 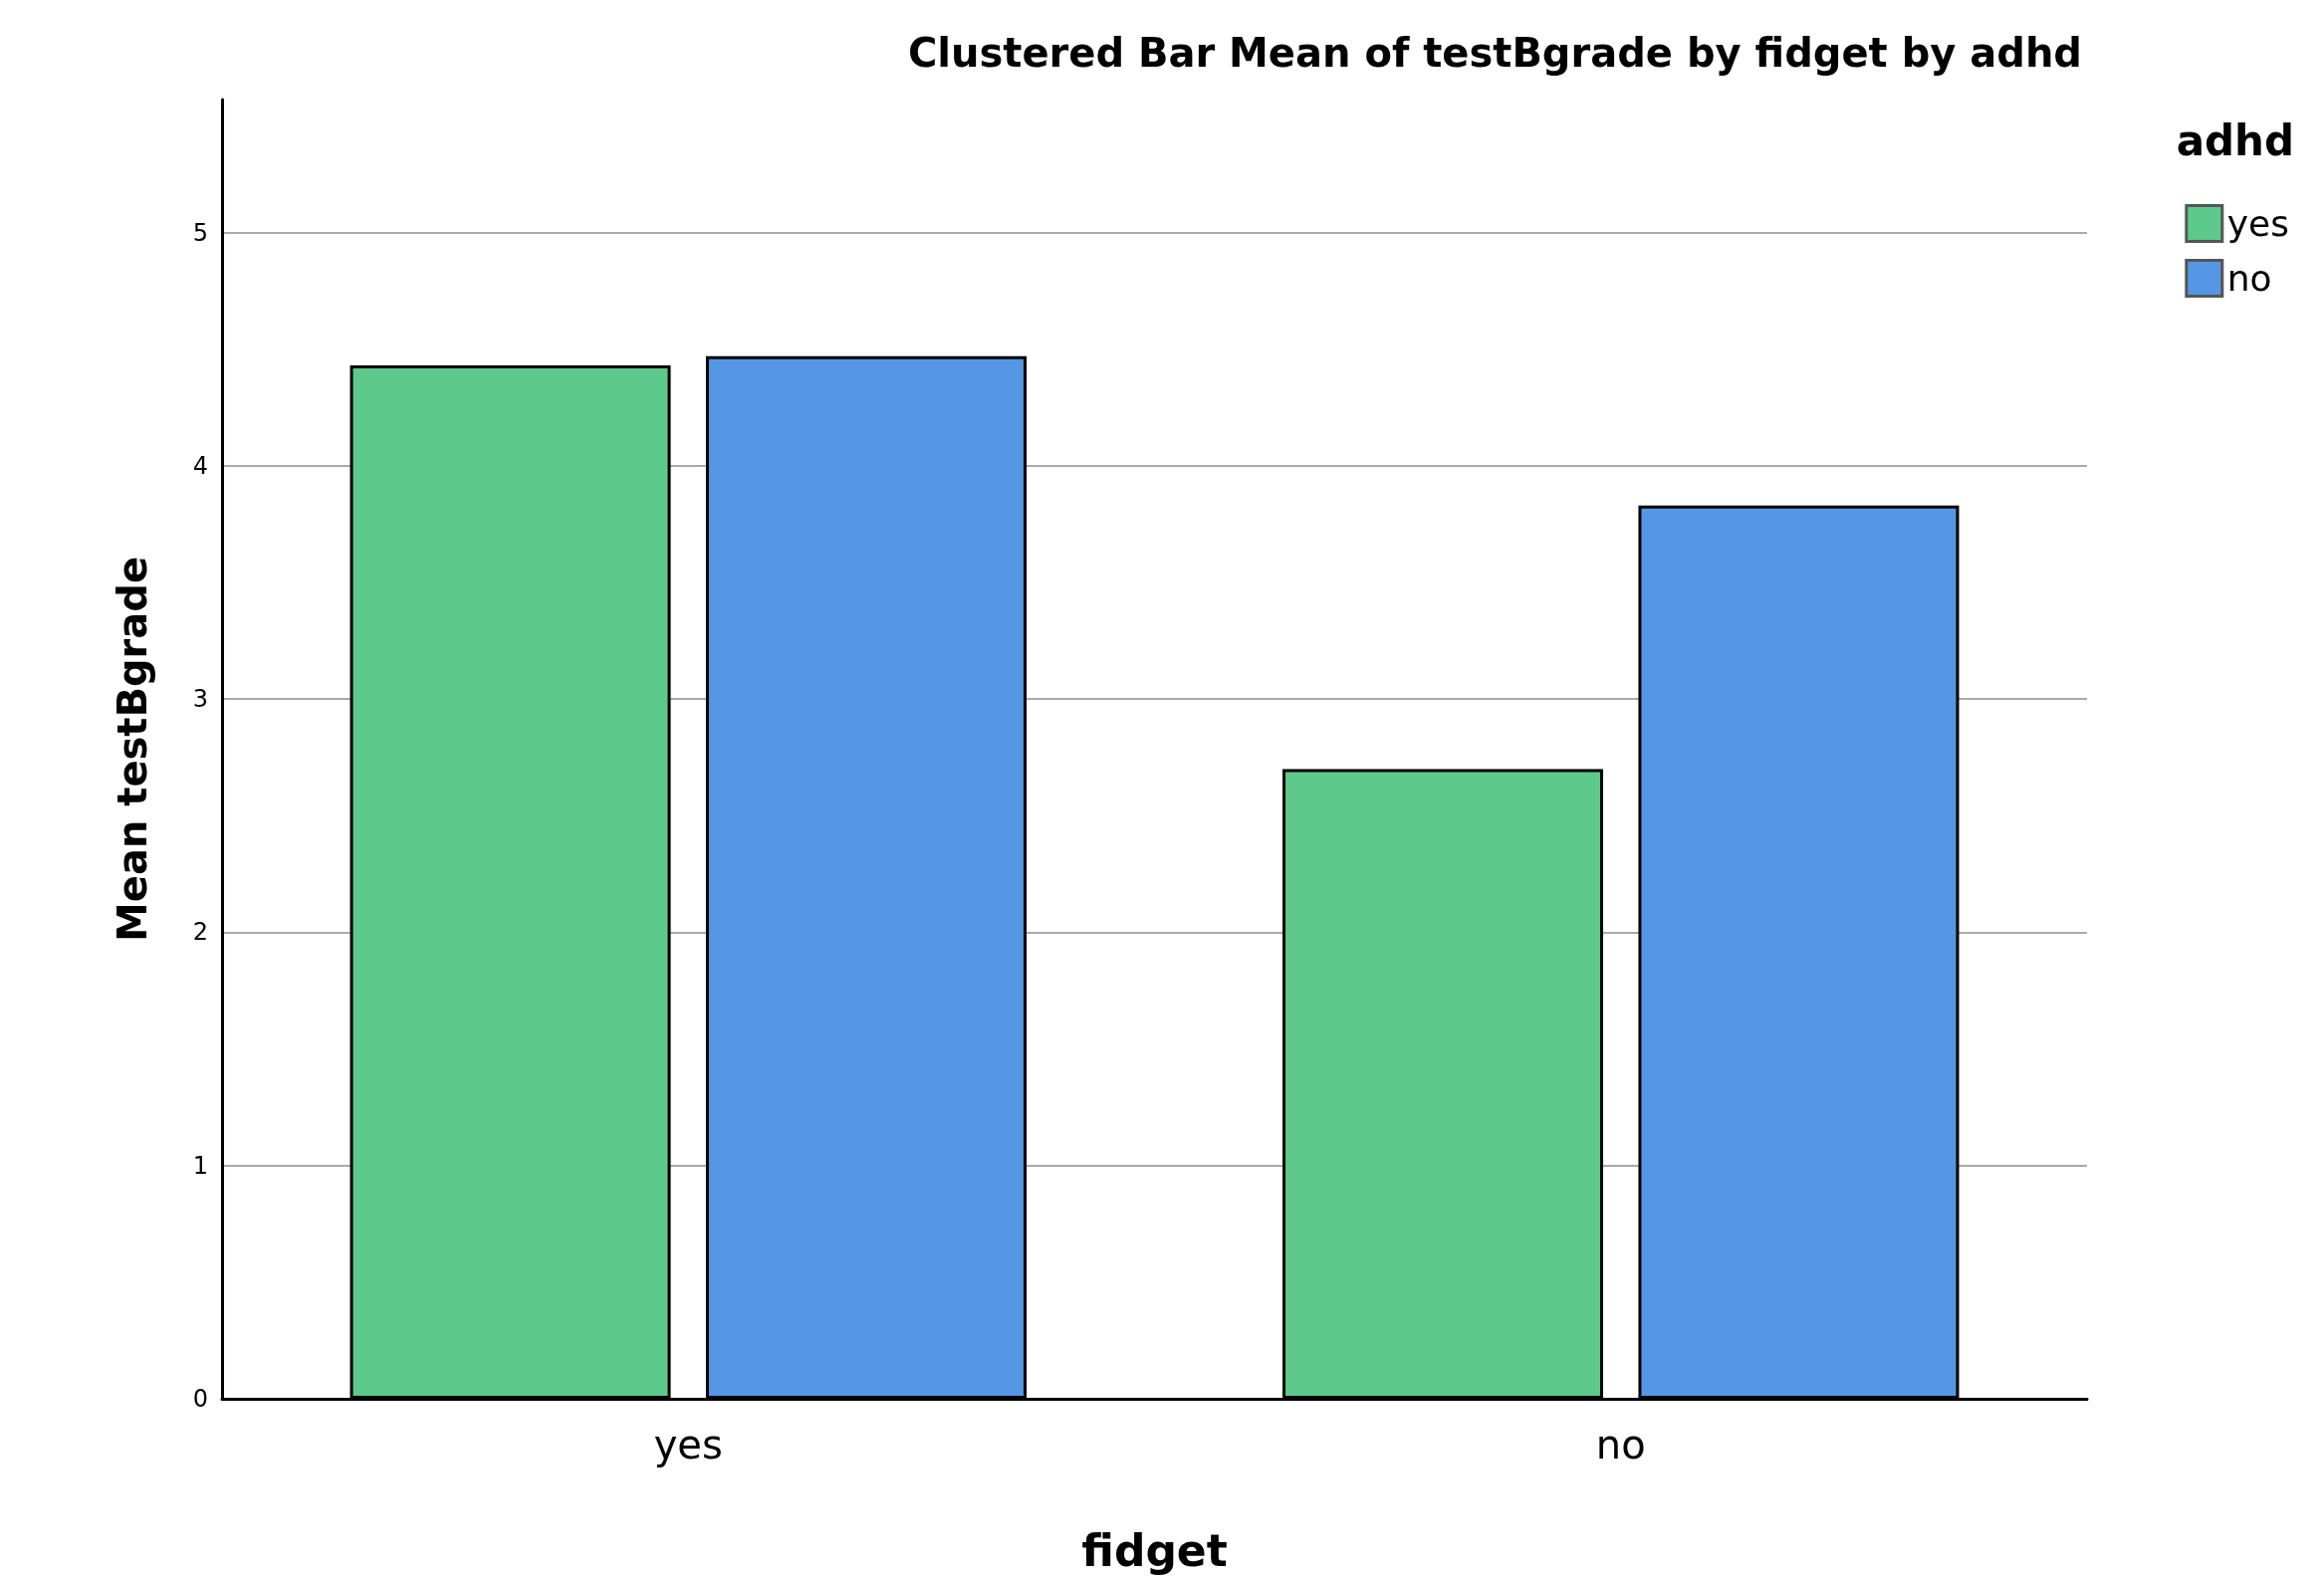 What do you see at coordinates (200, 932) in the screenshot?
I see `y-tick-label: 2` at bounding box center [200, 932].